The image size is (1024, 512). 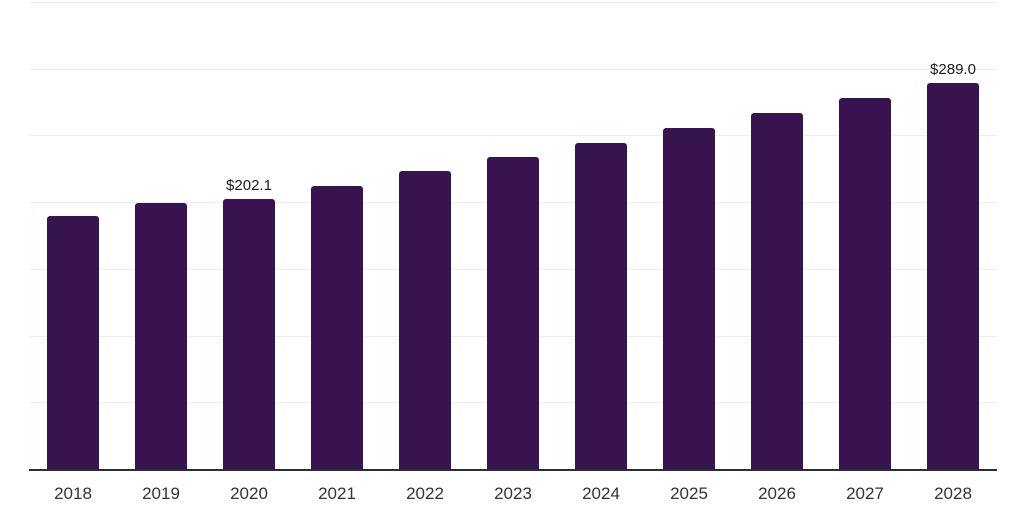 What do you see at coordinates (513, 470) in the screenshot?
I see `x-axis-line` at bounding box center [513, 470].